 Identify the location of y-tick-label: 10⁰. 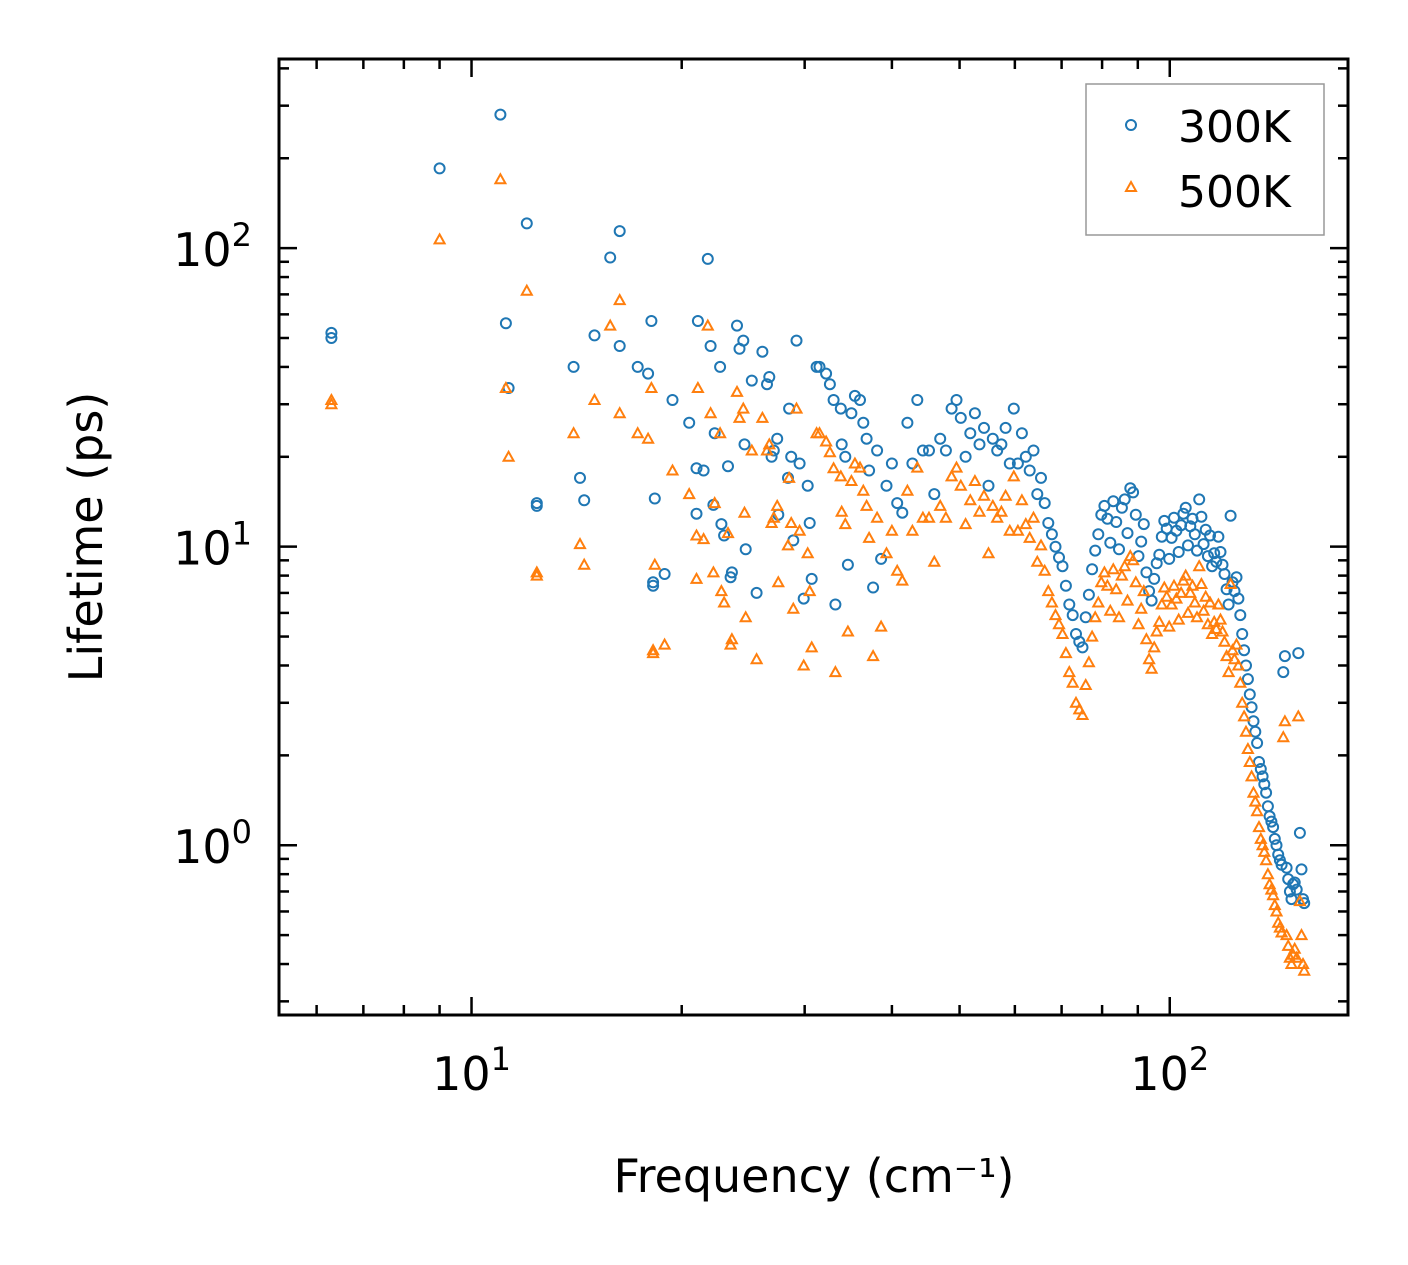
(212, 843).